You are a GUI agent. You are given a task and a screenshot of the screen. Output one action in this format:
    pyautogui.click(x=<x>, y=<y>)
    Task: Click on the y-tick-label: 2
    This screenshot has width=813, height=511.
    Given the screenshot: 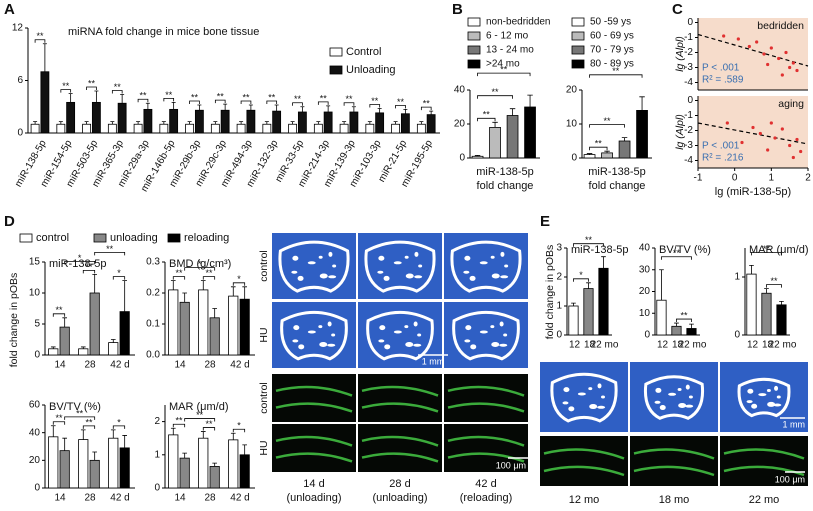 What is the action you would take?
    pyautogui.click(x=157, y=421)
    